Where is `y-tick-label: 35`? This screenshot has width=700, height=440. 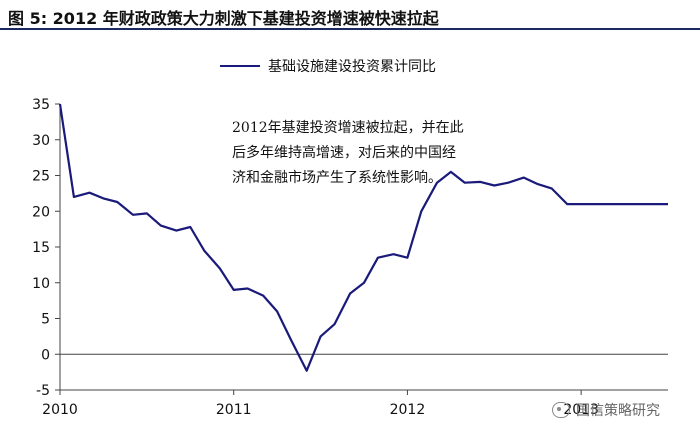 y-tick-label: 35 is located at coordinates (41, 105).